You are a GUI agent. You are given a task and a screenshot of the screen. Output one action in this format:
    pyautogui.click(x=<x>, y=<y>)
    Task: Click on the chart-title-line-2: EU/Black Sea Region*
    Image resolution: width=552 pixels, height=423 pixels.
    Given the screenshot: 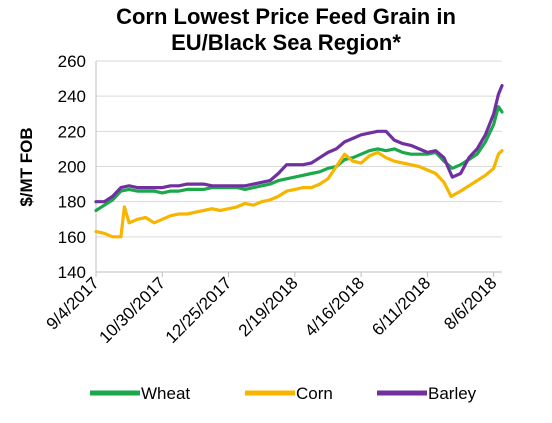 What is the action you would take?
    pyautogui.click(x=286, y=42)
    